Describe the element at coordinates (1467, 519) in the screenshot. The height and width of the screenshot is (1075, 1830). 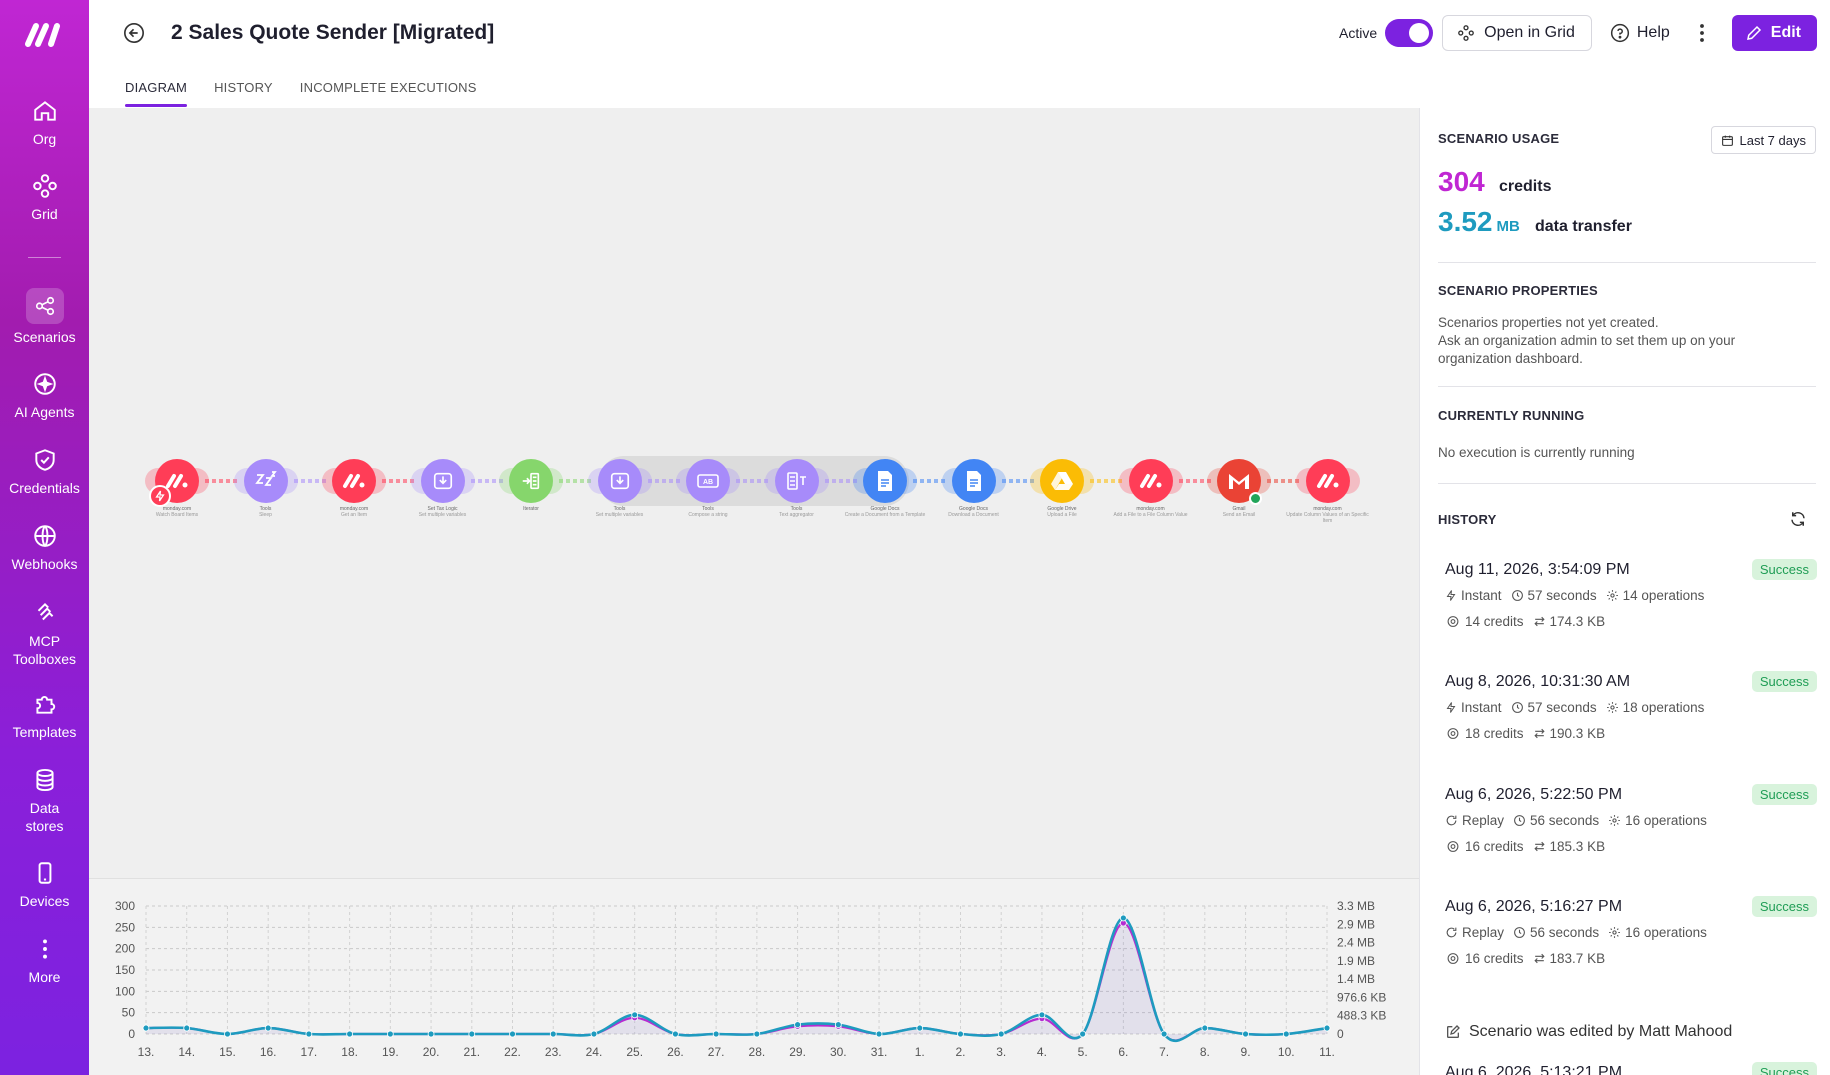
I see `history-title: HISTORY` at that location.